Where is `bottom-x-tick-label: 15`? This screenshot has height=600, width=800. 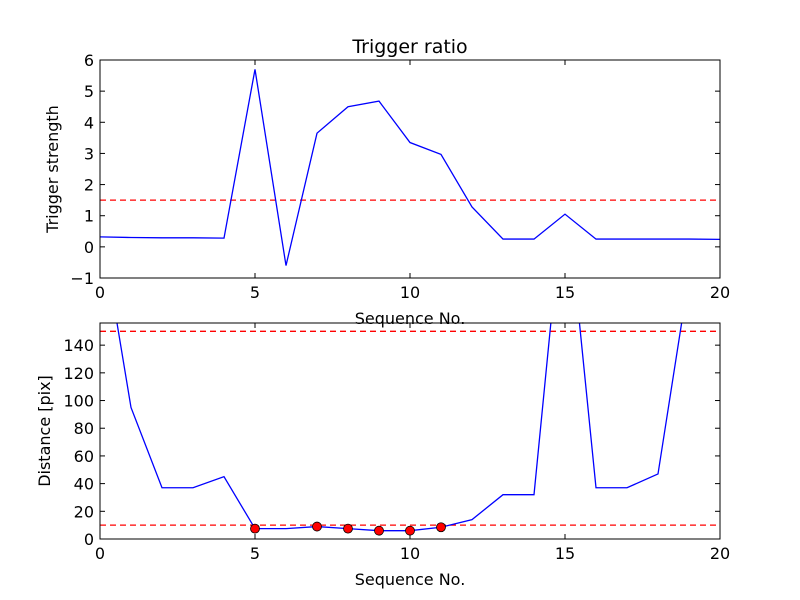
bottom-x-tick-label: 15 is located at coordinates (565, 553).